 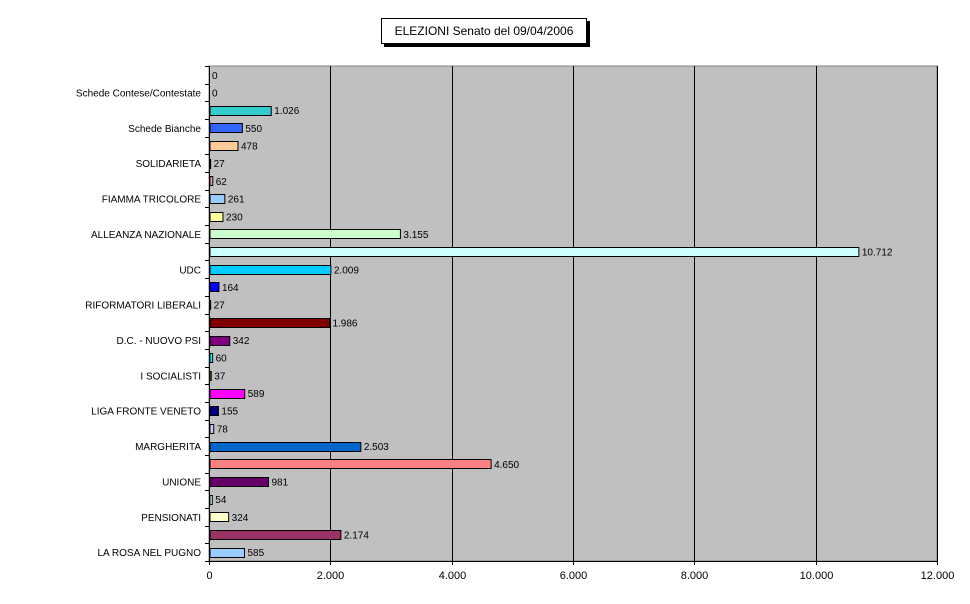 What do you see at coordinates (146, 412) in the screenshot?
I see `category-label: LIGA FRONTE VENETO` at bounding box center [146, 412].